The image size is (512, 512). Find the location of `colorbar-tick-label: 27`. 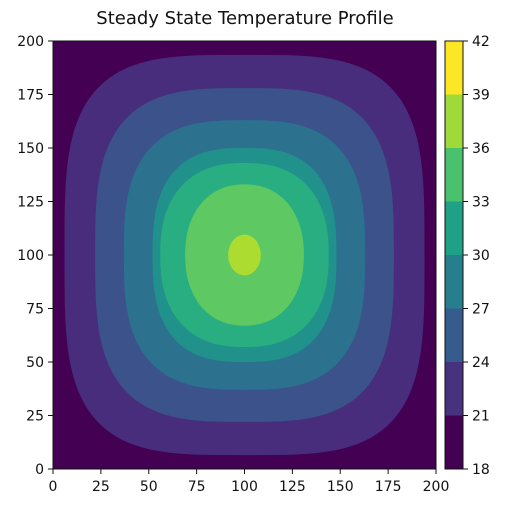

colorbar-tick-label: 27 is located at coordinates (481, 310).